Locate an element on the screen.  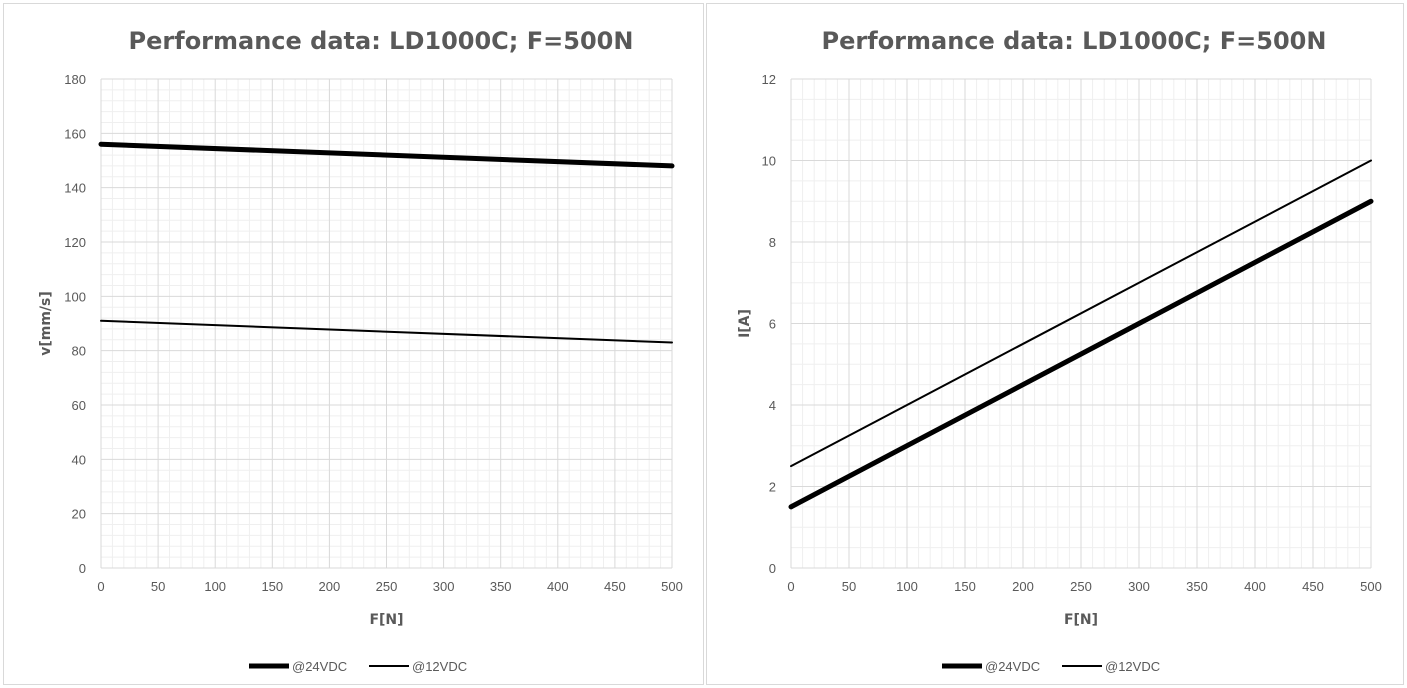
series-line-24vdc is located at coordinates (386, 155).